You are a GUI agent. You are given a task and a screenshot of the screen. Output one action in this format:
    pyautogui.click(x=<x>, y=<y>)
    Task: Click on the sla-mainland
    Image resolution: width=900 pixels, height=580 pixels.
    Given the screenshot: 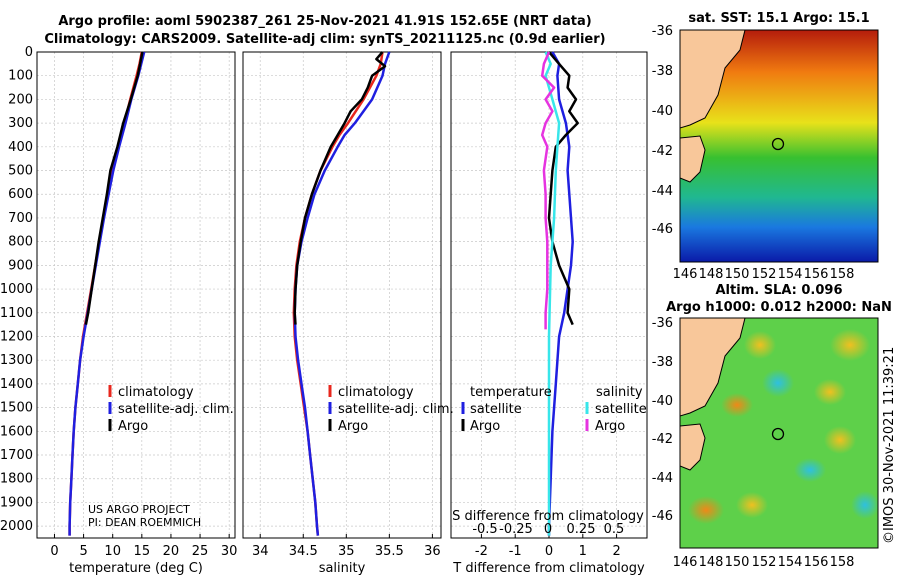 What is the action you would take?
    pyautogui.click(x=713, y=367)
    